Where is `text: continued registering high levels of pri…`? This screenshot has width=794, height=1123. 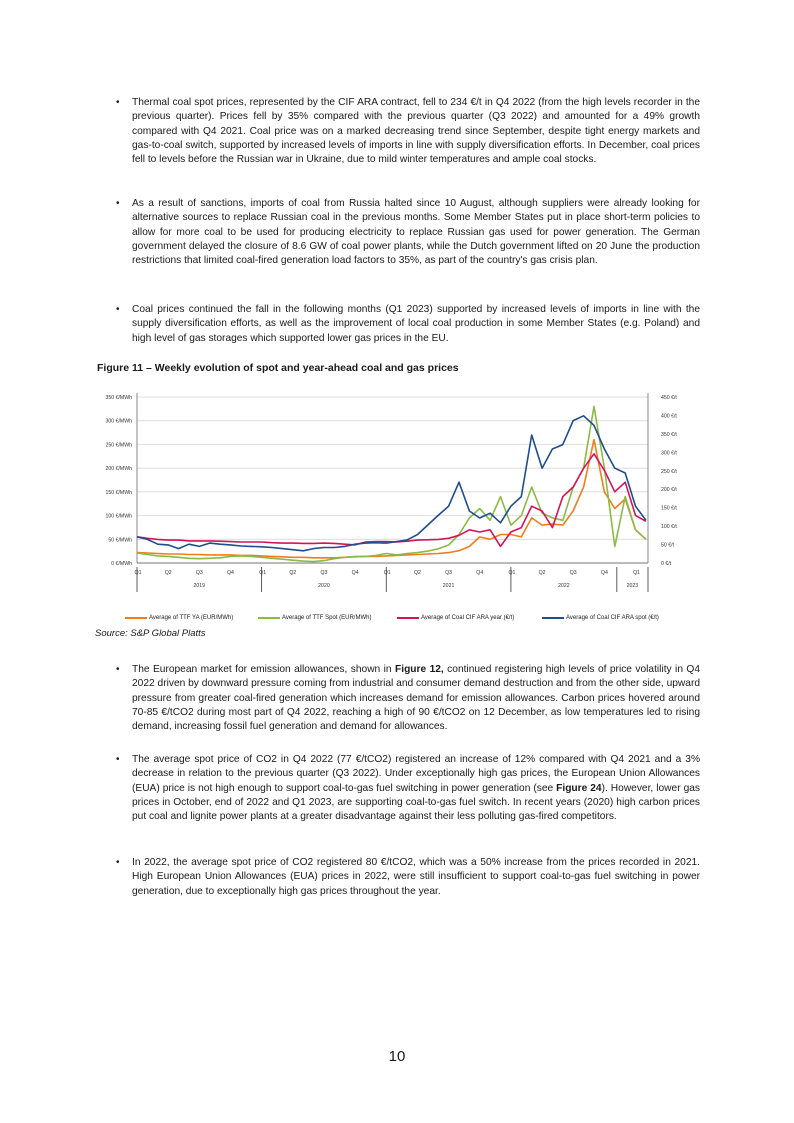 text: continued registering high levels of pri… is located at coordinates (416, 698).